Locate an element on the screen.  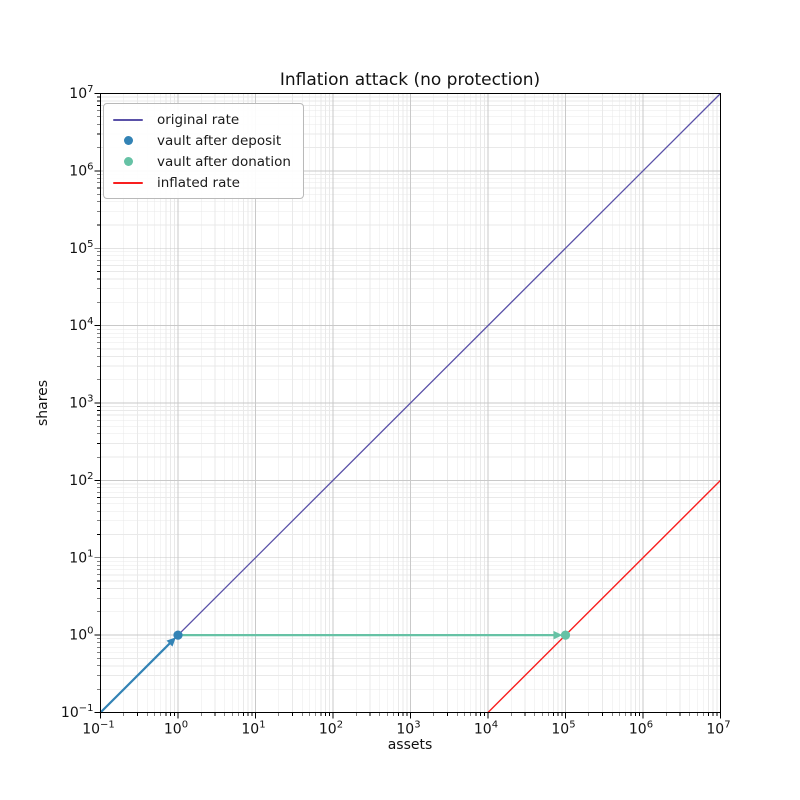
y-tick-label: 10⁰ is located at coordinates (81, 635).